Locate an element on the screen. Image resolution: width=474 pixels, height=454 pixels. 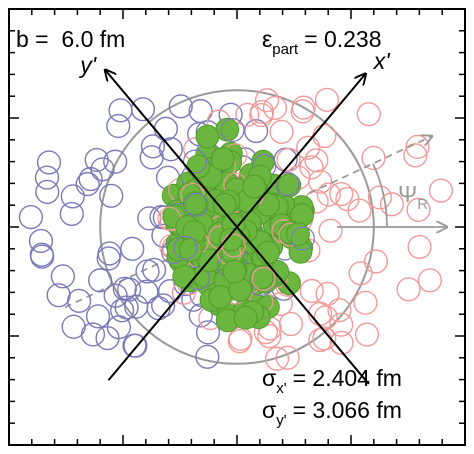
psi-symbol: Ψ is located at coordinates (407, 194).